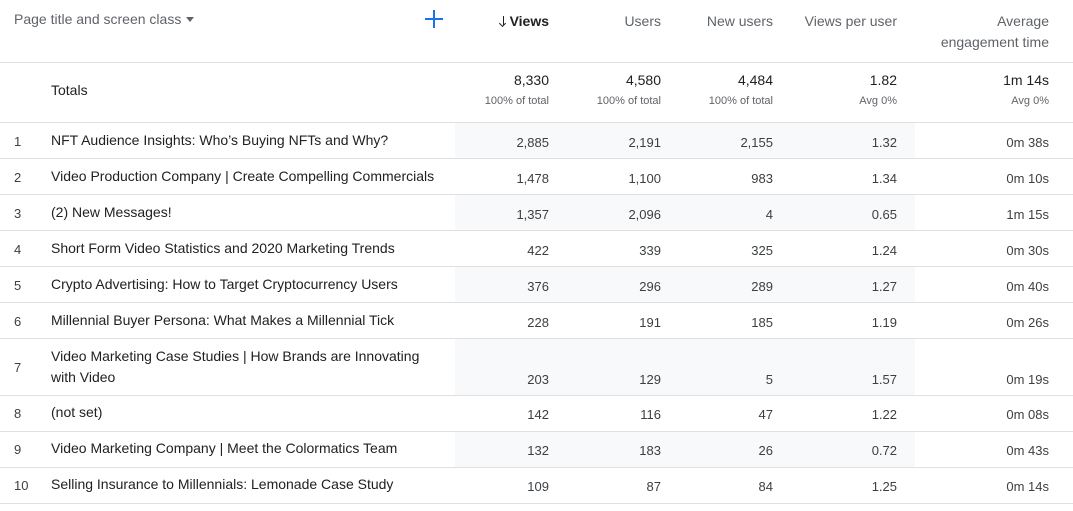 This screenshot has width=1073, height=511. What do you see at coordinates (1030, 101) in the screenshot?
I see `totals-eng-sub: Avg 0%` at bounding box center [1030, 101].